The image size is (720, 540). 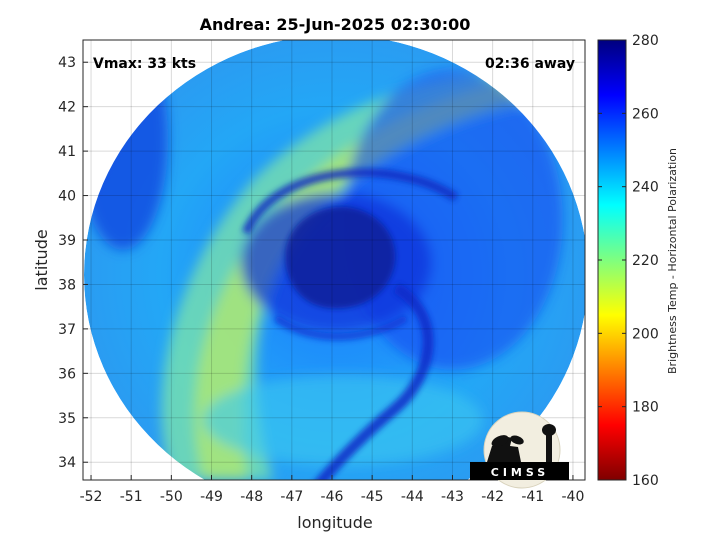 What do you see at coordinates (532, 497) in the screenshot?
I see `x-tick-label: -41` at bounding box center [532, 497].